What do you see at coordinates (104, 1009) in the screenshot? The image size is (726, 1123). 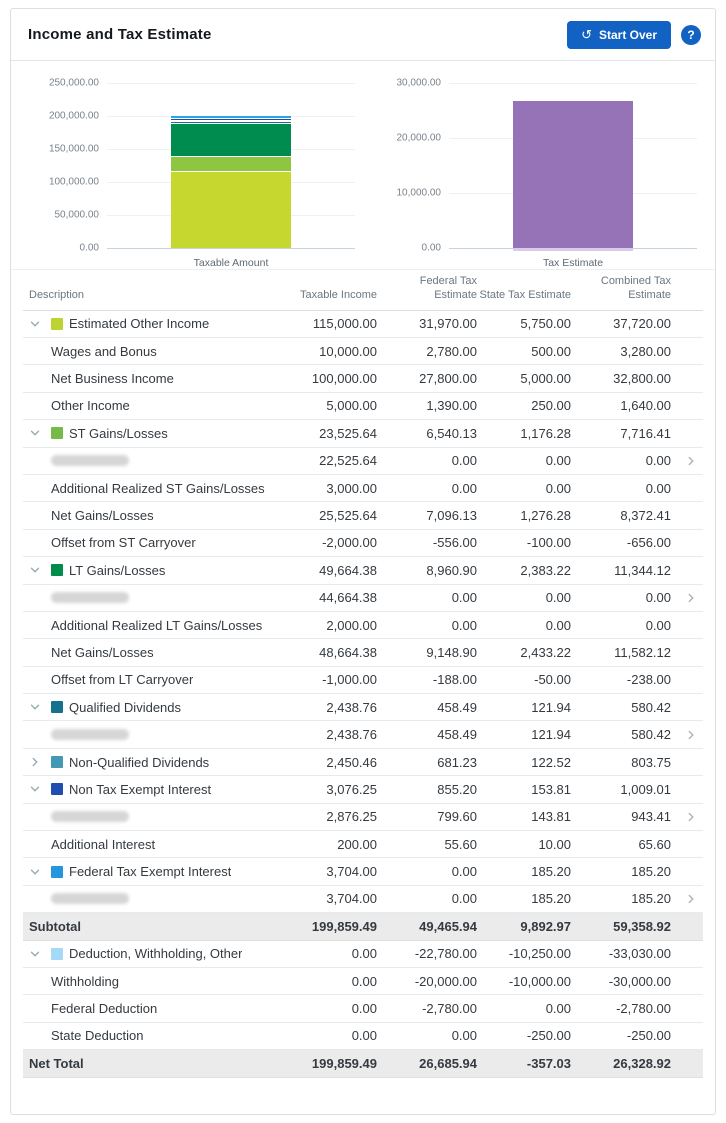 I see `row-label: Federal Deduction` at bounding box center [104, 1009].